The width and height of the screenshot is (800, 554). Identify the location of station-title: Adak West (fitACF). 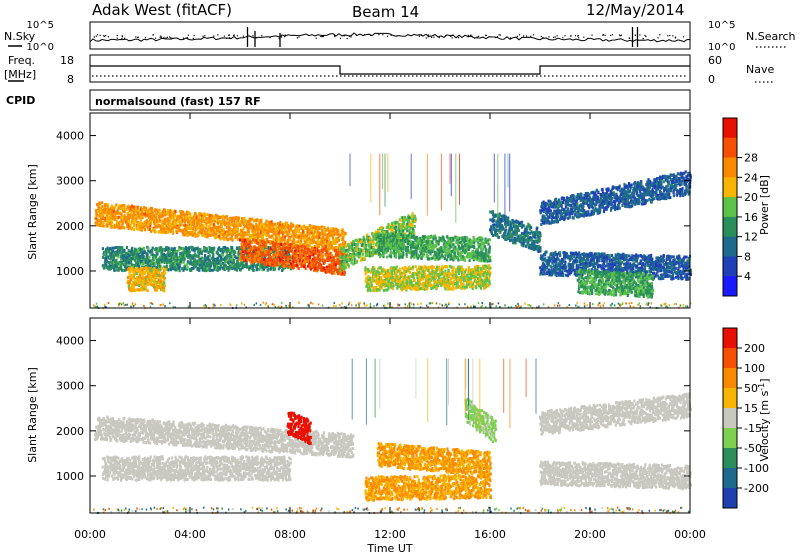
(162, 10).